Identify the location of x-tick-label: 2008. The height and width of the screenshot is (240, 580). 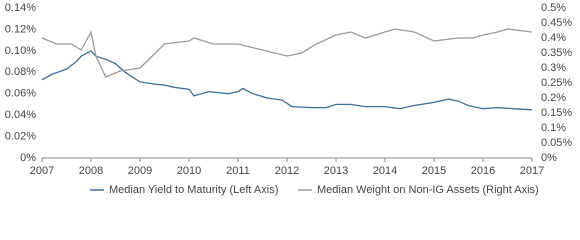
(91, 171).